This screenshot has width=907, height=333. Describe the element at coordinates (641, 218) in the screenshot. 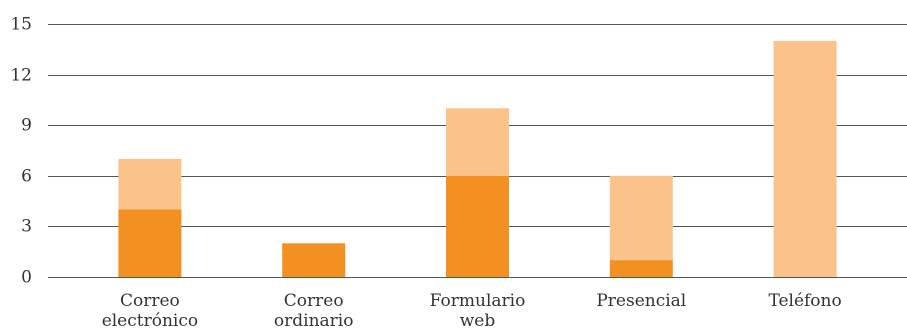

I see `bar-segment-series2-cat4` at that location.